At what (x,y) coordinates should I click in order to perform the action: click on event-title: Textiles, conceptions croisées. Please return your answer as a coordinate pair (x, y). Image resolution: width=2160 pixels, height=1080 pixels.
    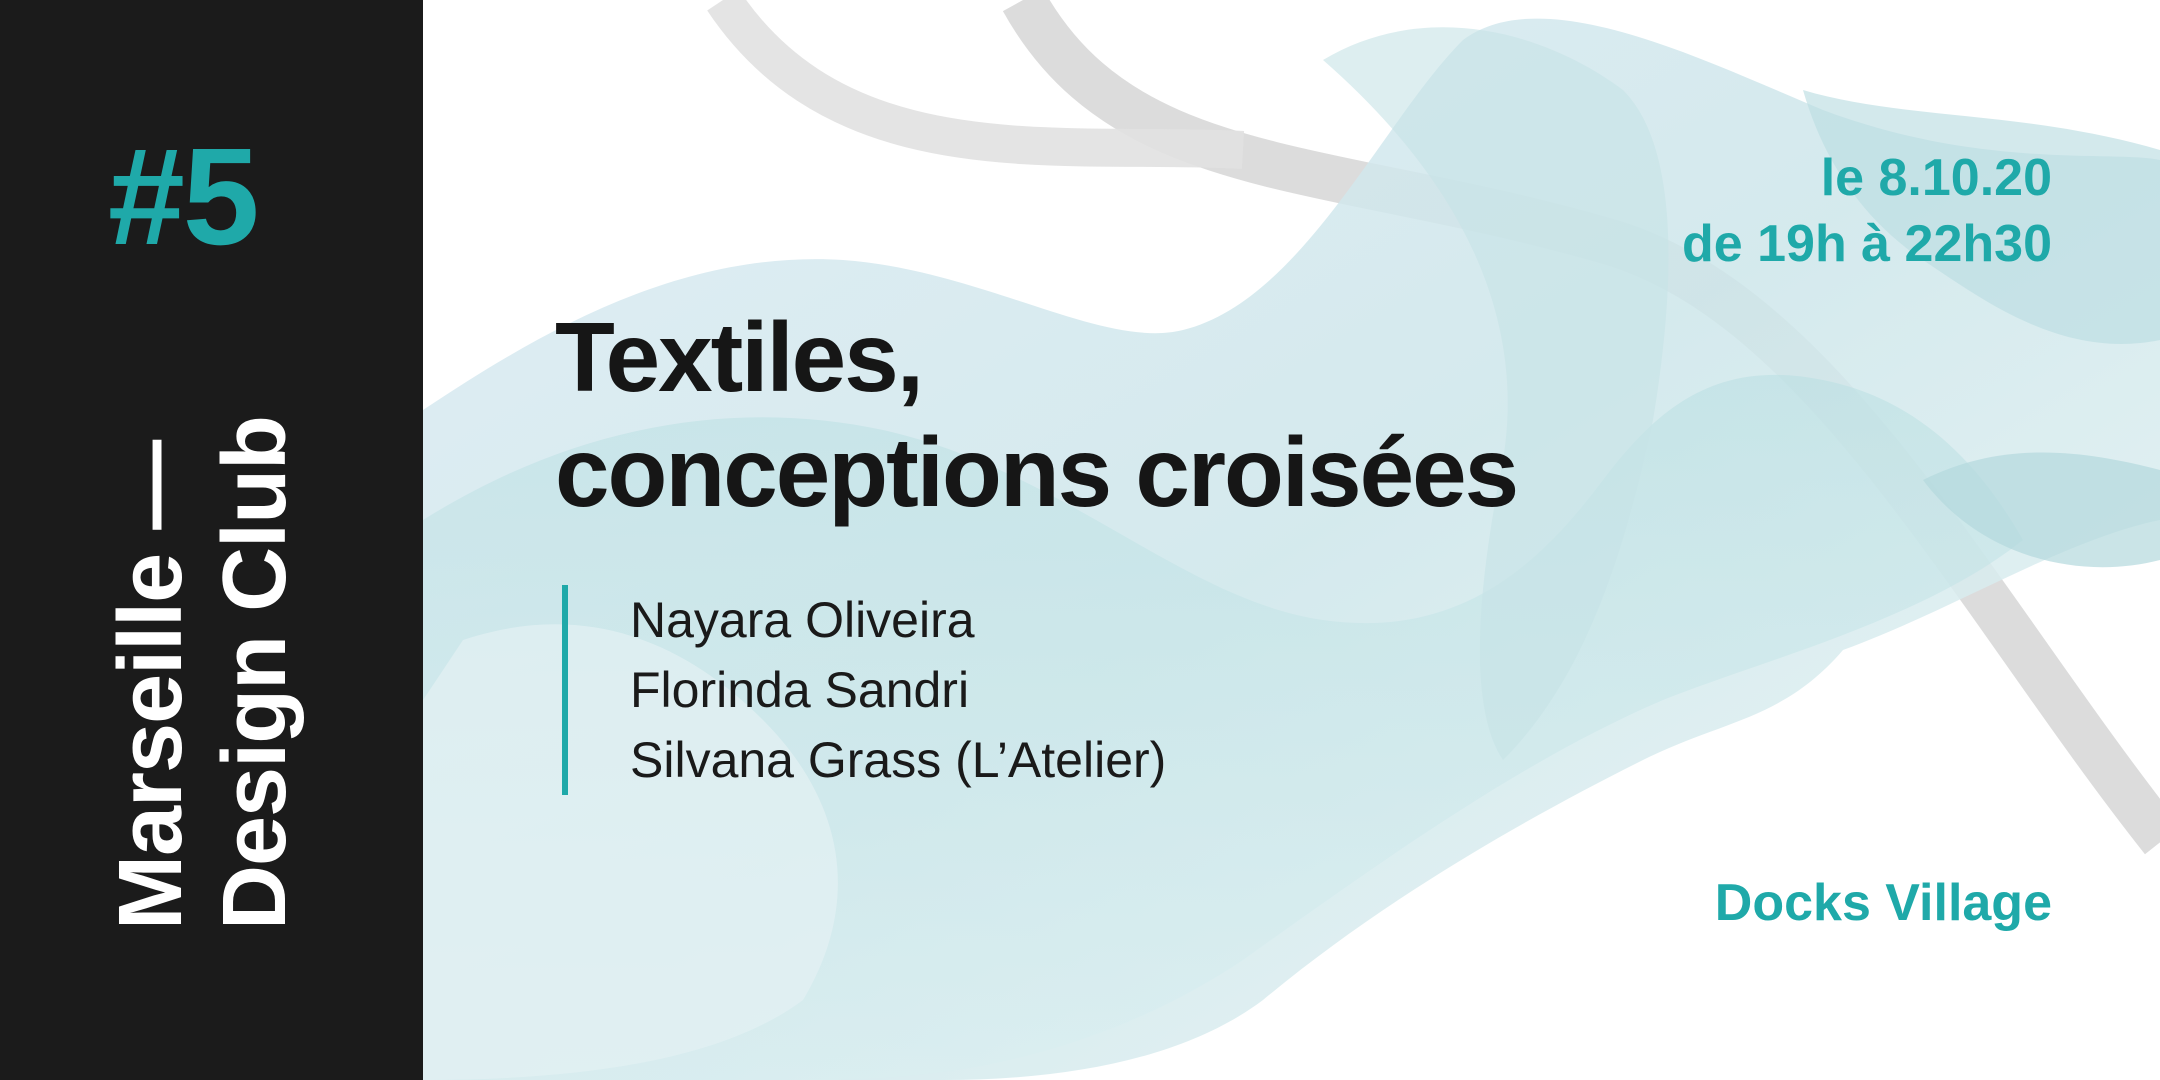
    Looking at the image, I should click on (1037, 414).